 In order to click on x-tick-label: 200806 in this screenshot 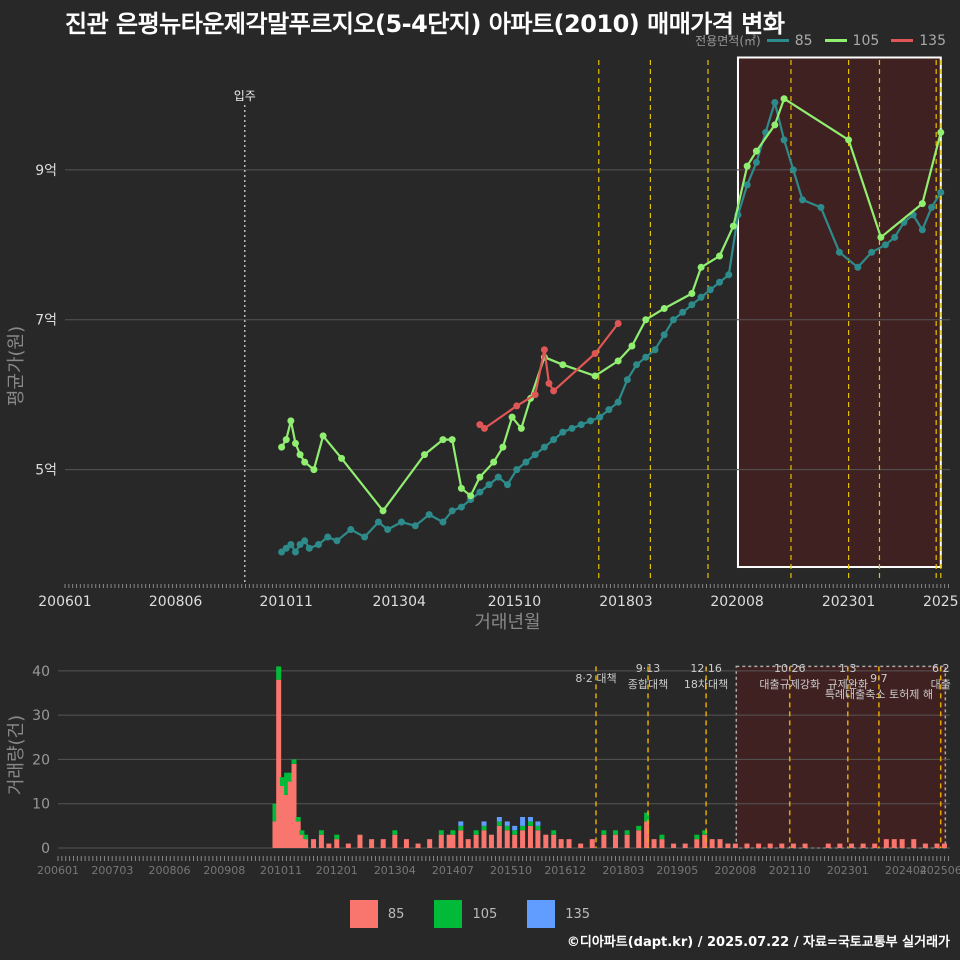, I will do `click(176, 602)`.